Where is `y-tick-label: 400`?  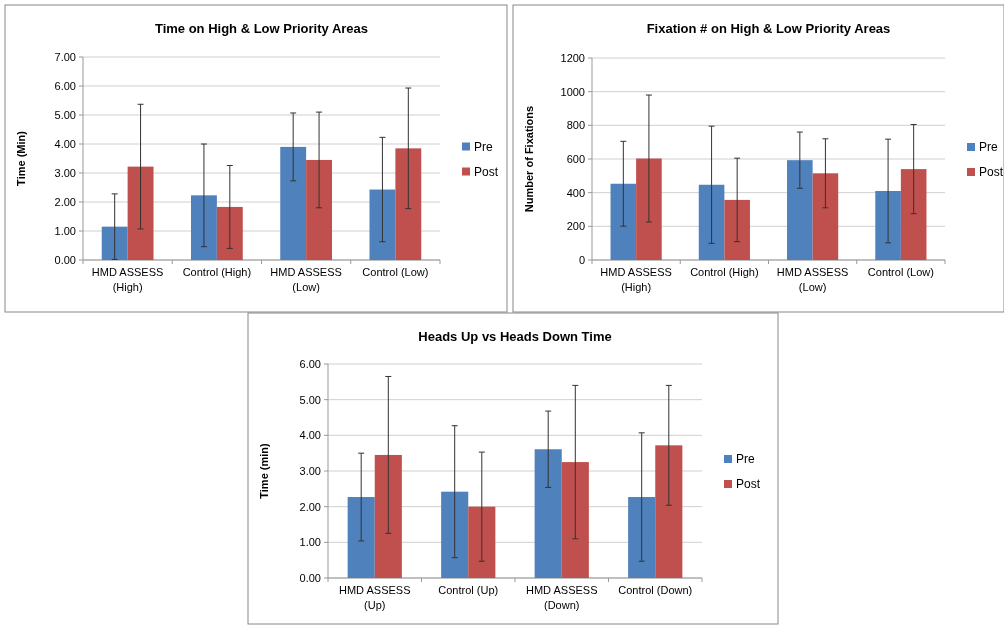
y-tick-label: 400 is located at coordinates (575, 192).